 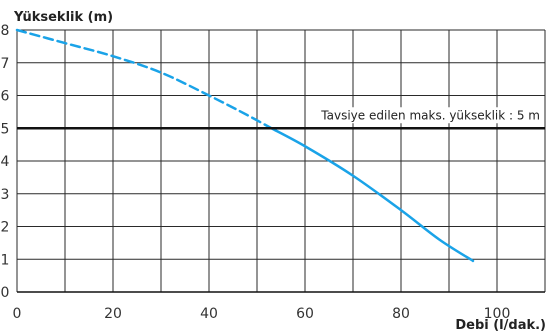 I want to click on reference-line-label: Tavsiye edilen maks. yükseklik : 5 m, so click(x=430, y=115).